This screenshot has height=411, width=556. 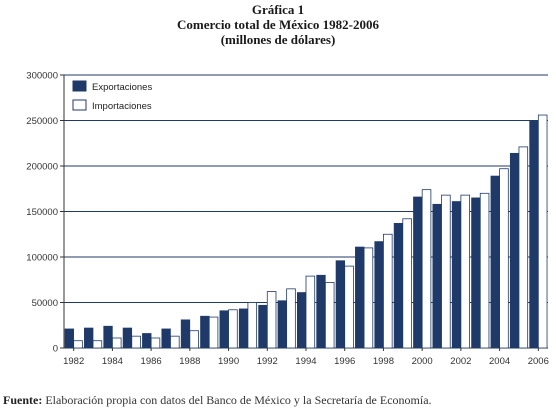 What do you see at coordinates (538, 361) in the screenshot?
I see `x-tick-label: 2006` at bounding box center [538, 361].